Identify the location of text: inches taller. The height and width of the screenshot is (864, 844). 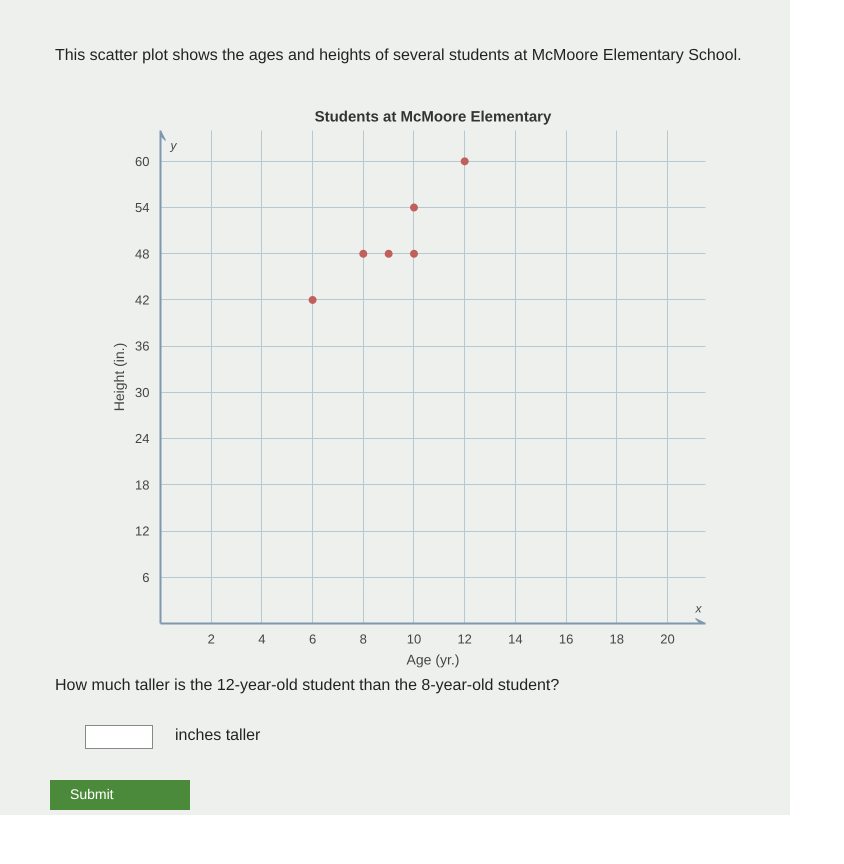
(217, 736).